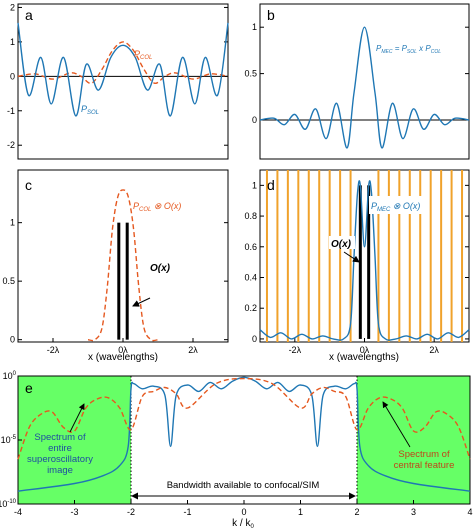 This screenshot has width=474, height=530. Describe the element at coordinates (187, 512) in the screenshot. I see `x-tick-label: -1` at that location.